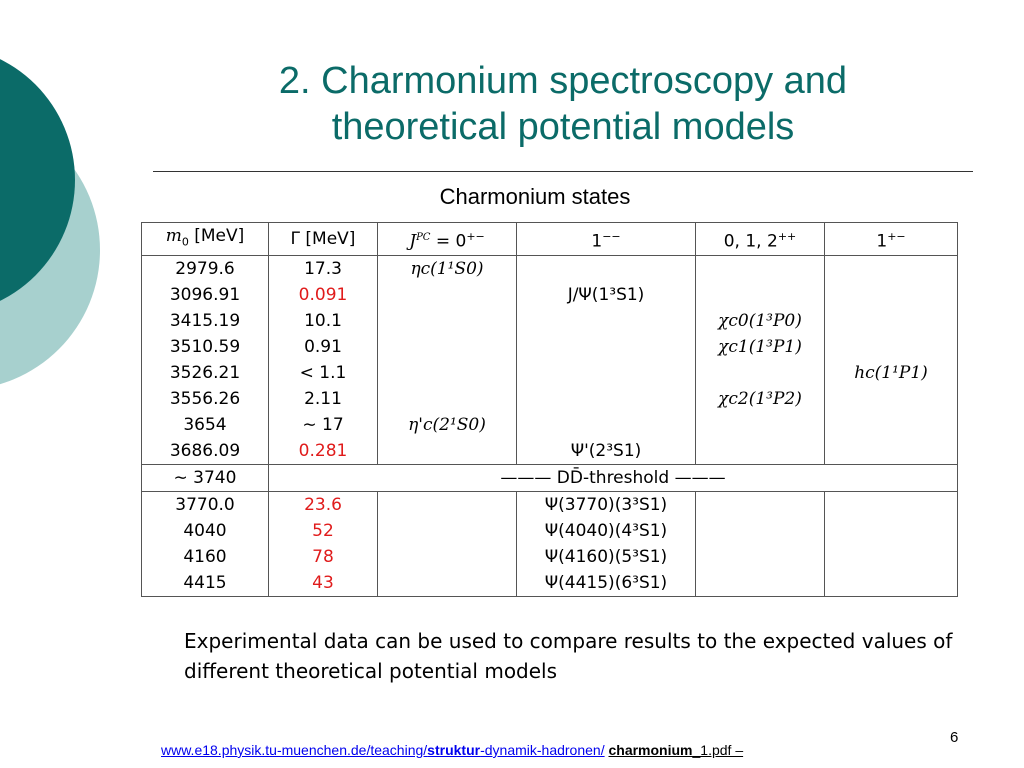  I want to click on header-mass-sub: 0, so click(185, 242).